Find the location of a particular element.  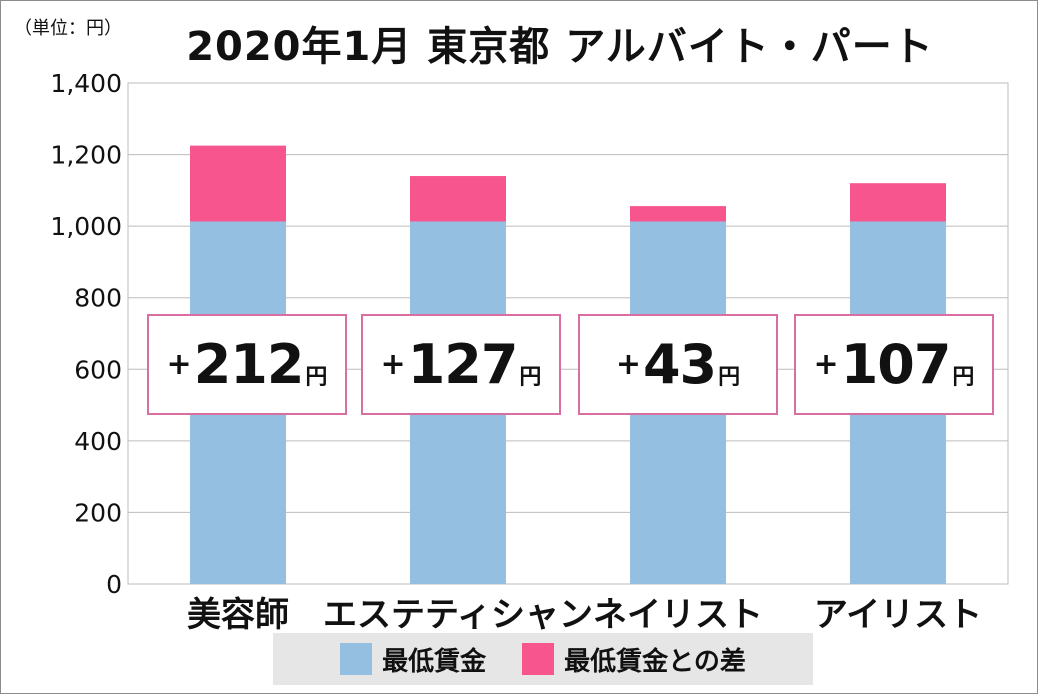

diff-label-value: 212 is located at coordinates (249, 364).